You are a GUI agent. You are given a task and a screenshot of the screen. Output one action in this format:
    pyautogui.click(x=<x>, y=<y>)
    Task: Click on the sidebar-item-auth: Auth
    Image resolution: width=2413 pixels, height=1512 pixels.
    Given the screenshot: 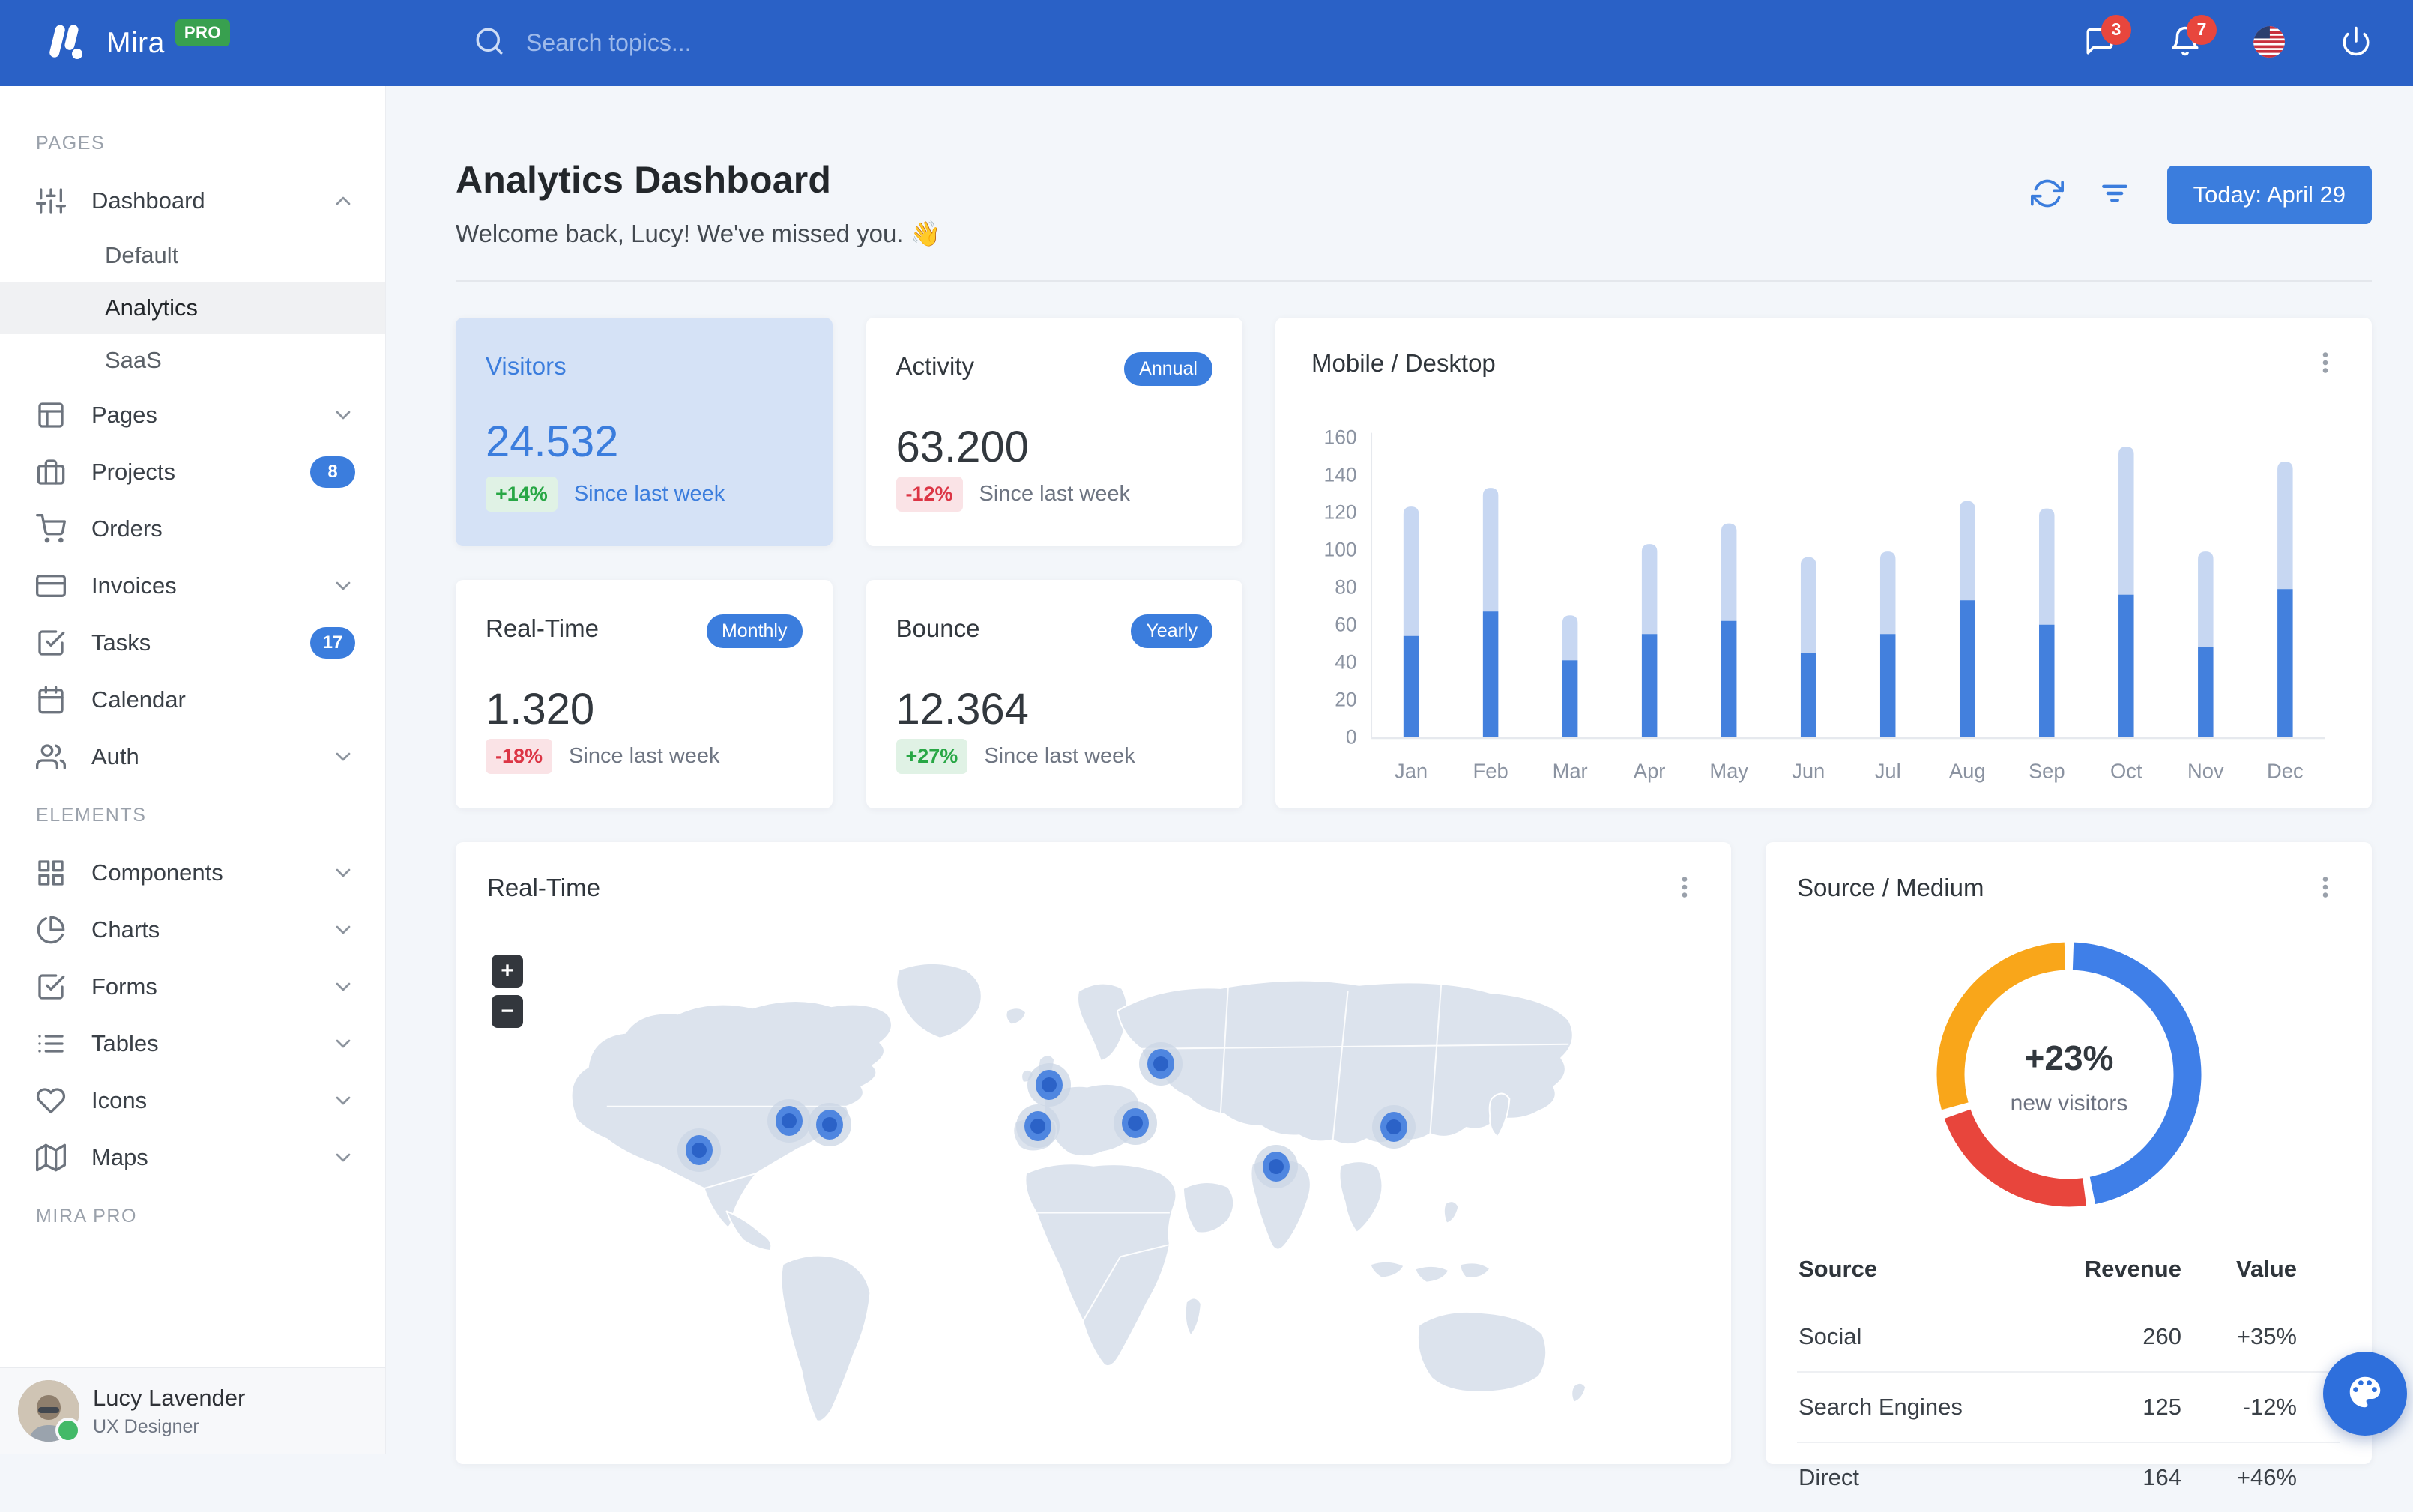 What is the action you would take?
    pyautogui.click(x=192, y=756)
    